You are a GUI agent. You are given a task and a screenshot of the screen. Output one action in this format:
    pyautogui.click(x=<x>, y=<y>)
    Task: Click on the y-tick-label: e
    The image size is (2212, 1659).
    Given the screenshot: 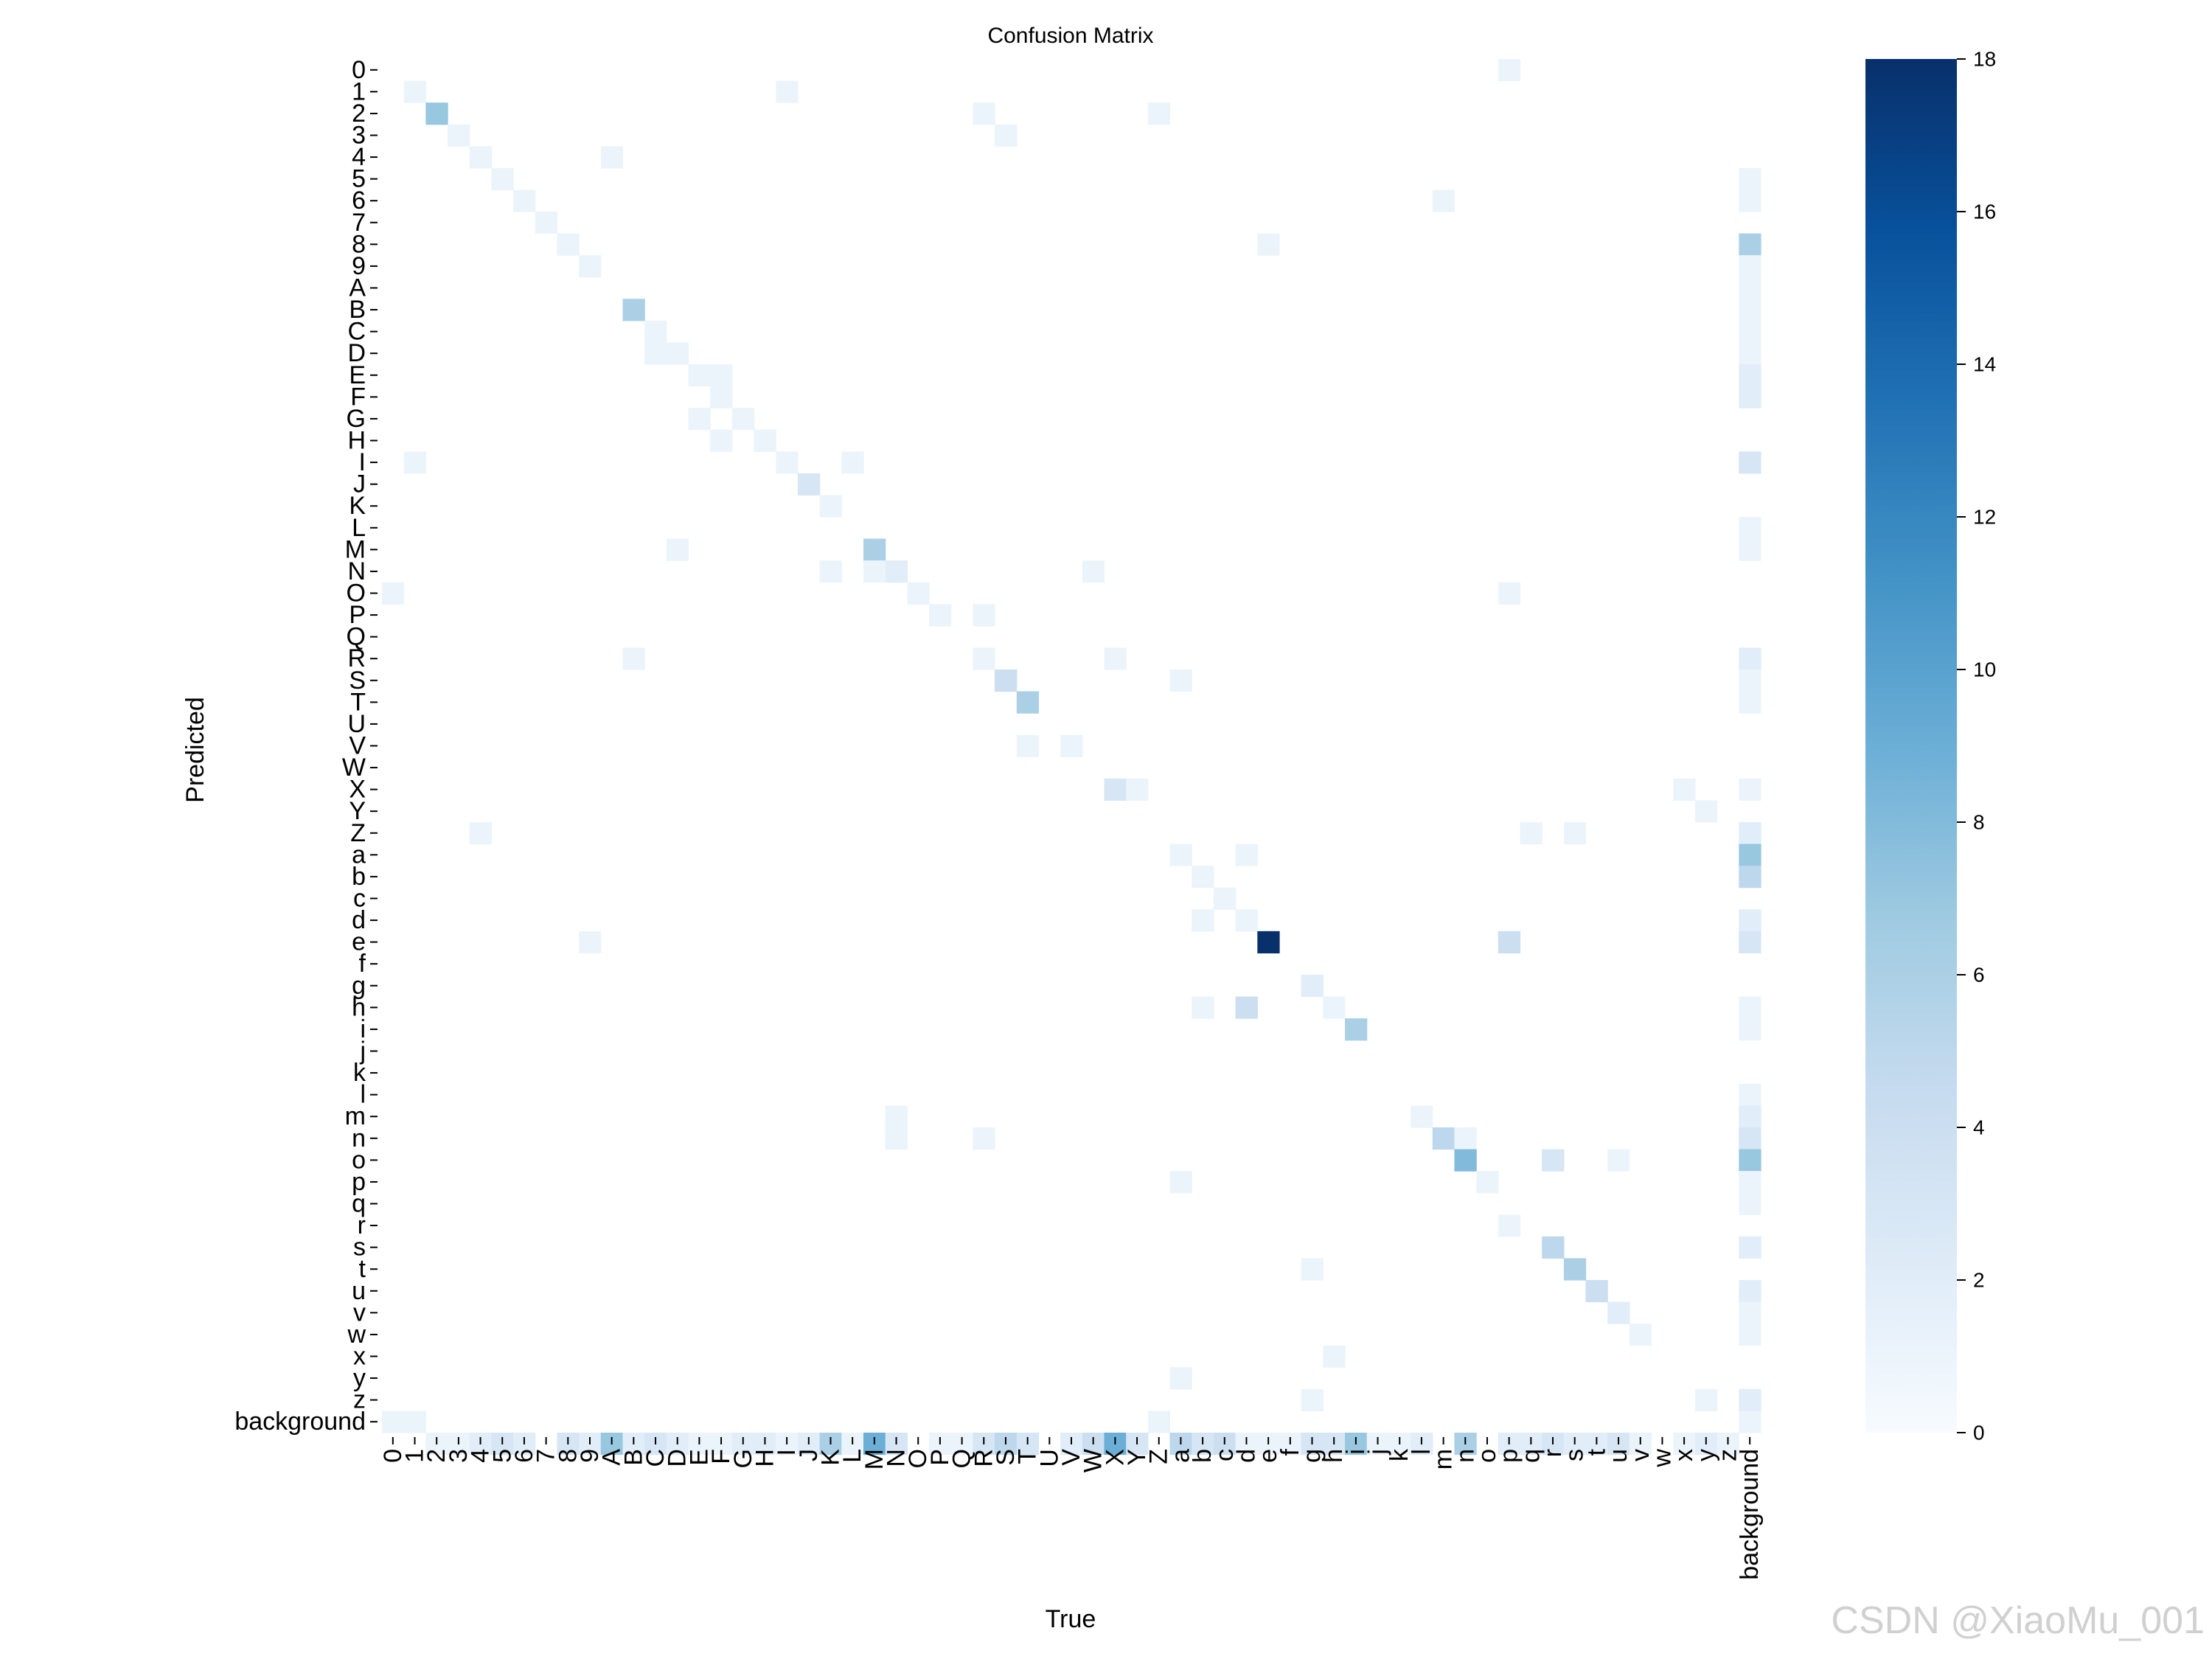 What is the action you would take?
    pyautogui.click(x=359, y=942)
    